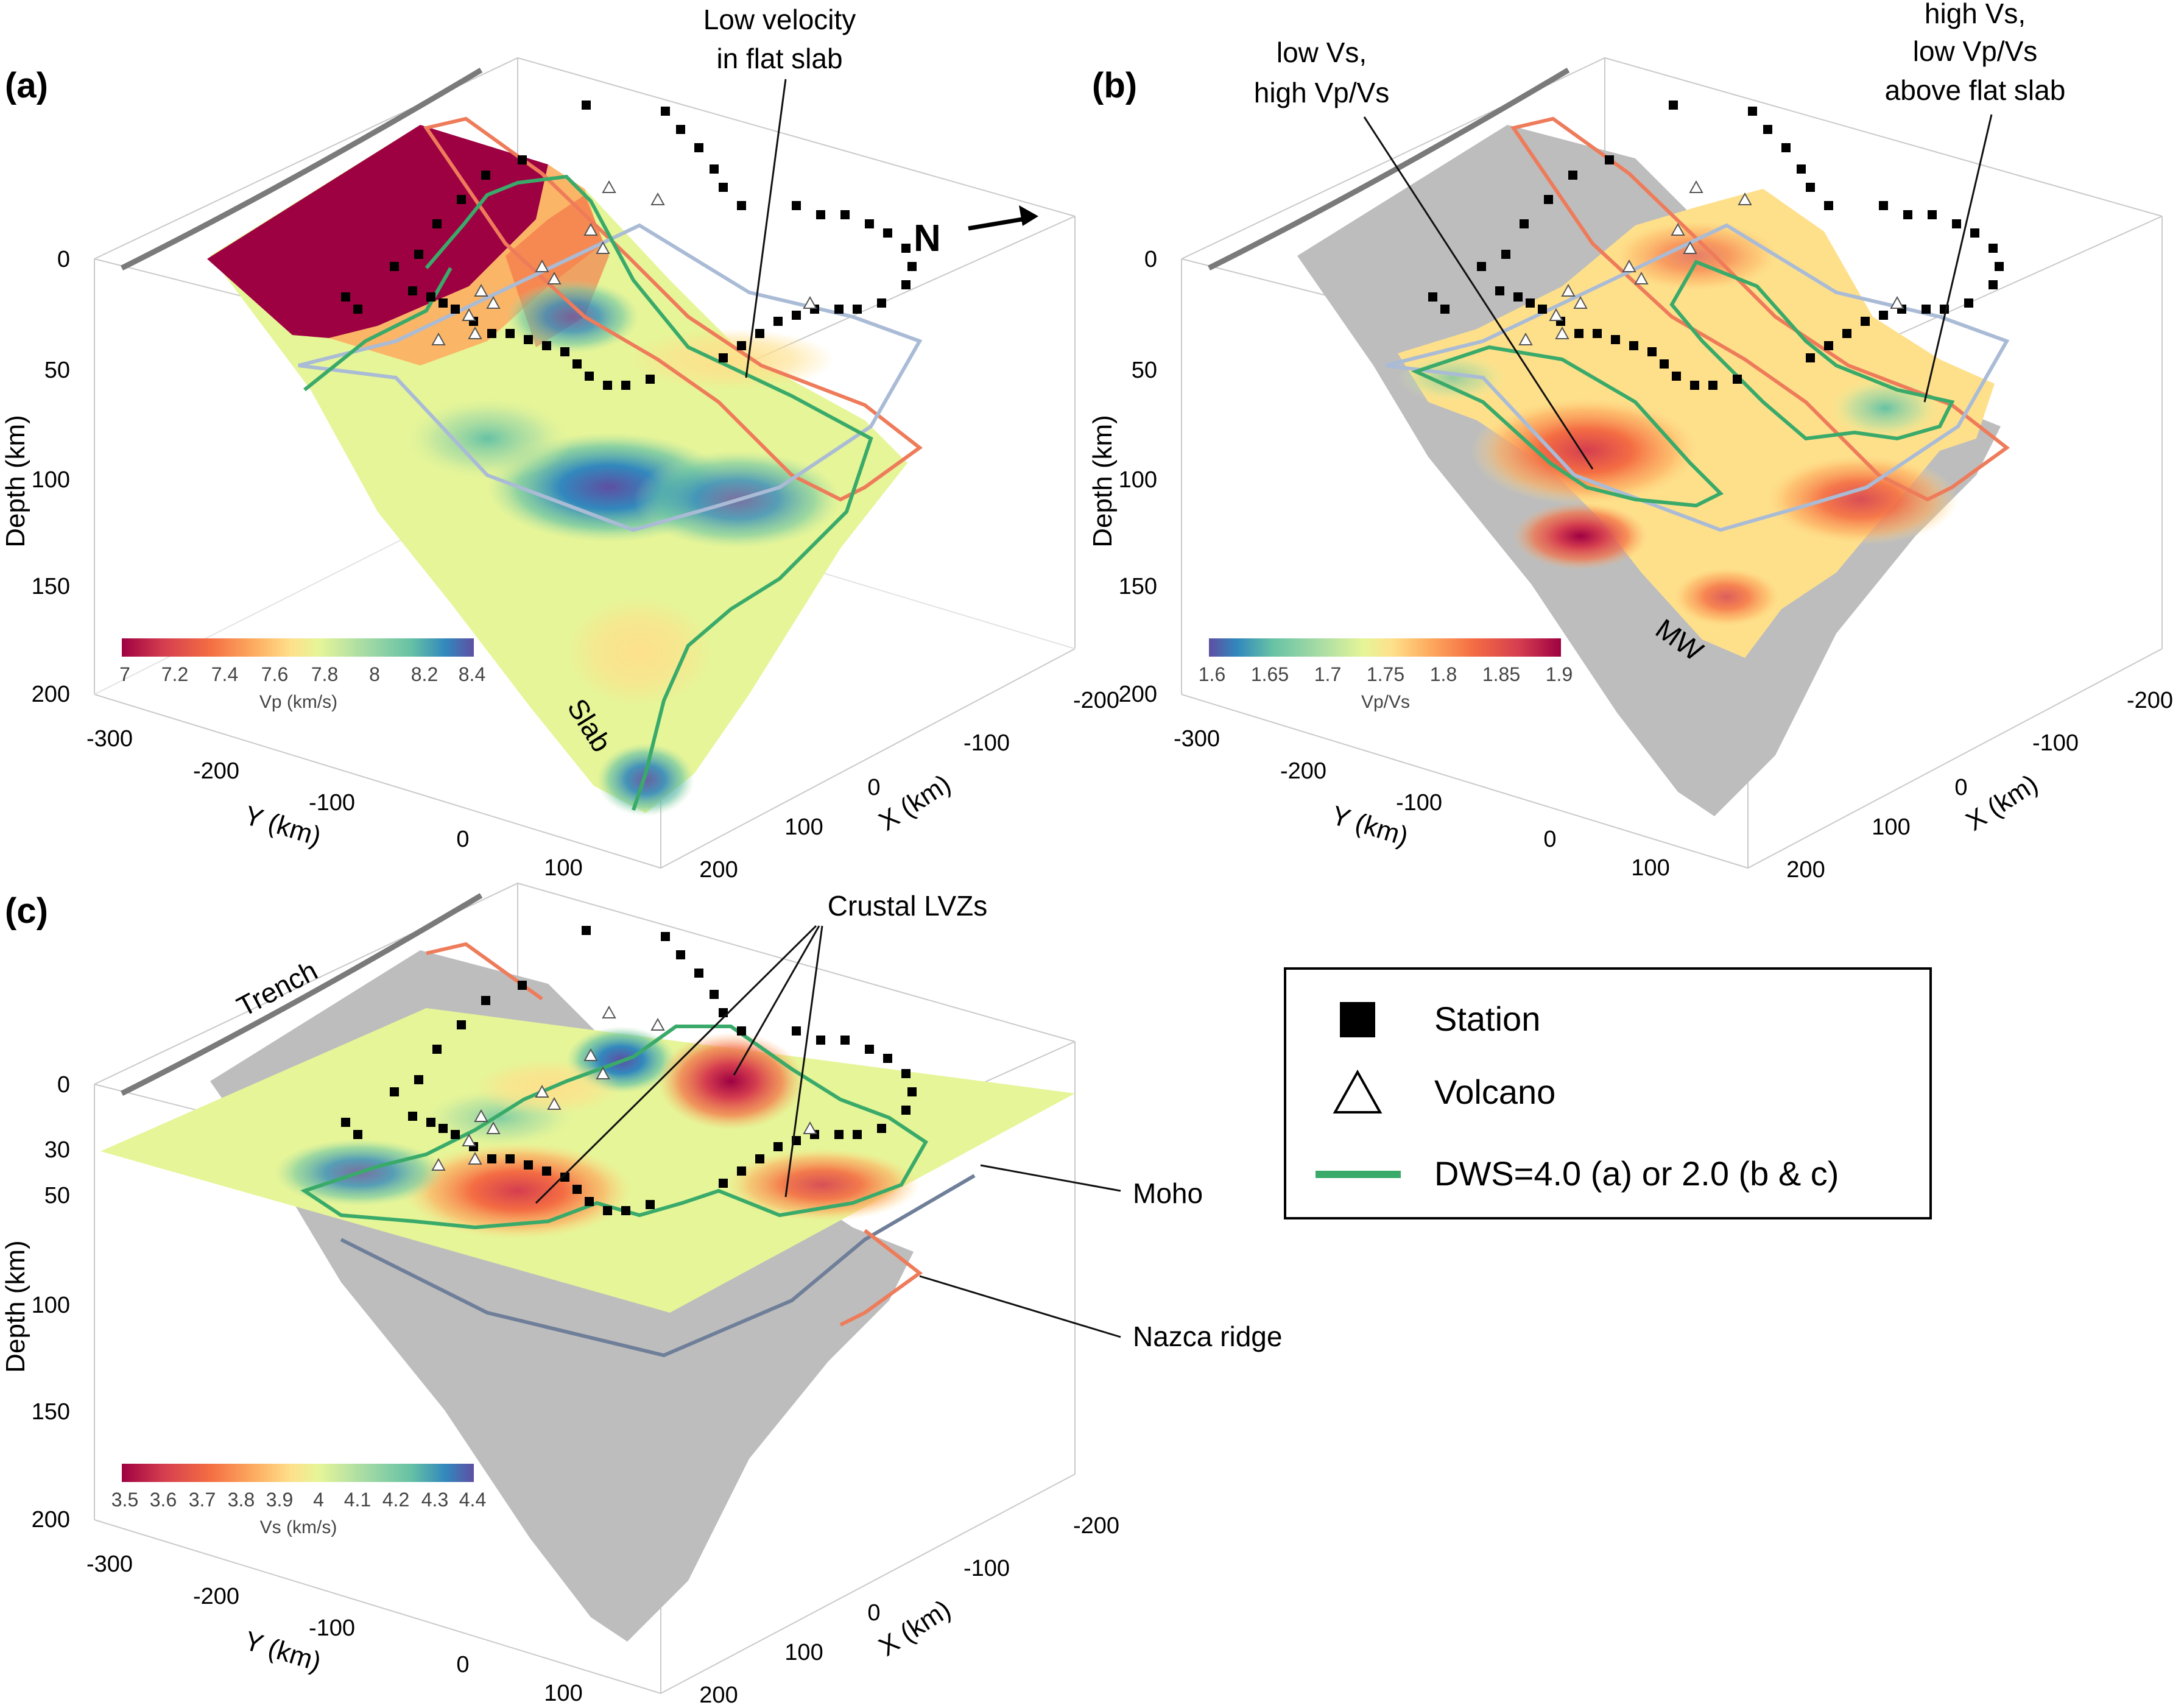  Describe the element at coordinates (1976, 90) in the screenshot. I see `annotation-high-vs-3: above flat slab` at that location.